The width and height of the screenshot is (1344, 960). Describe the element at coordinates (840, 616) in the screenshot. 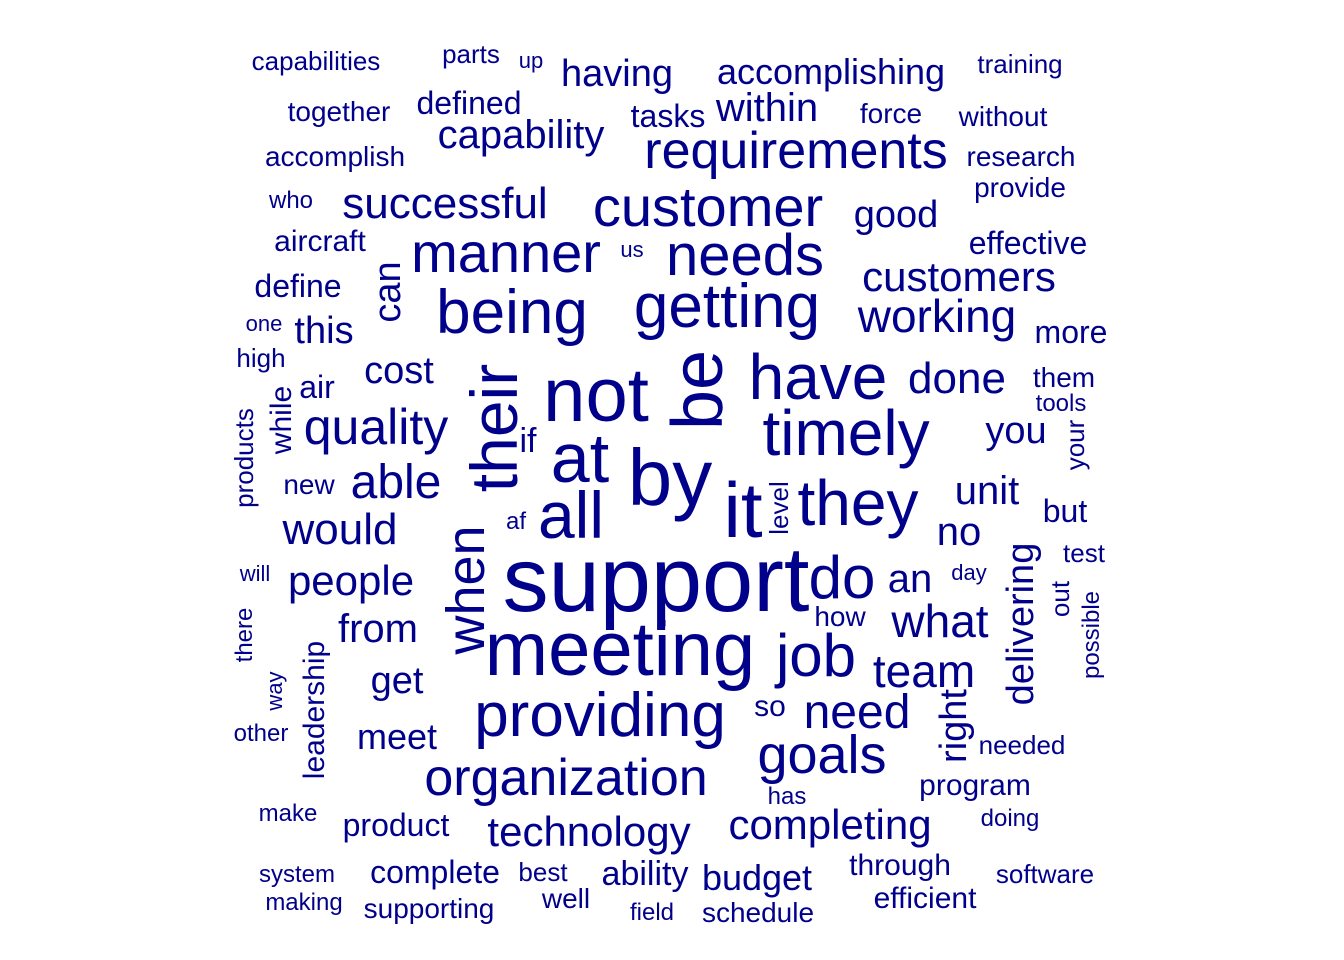

I see `word-how: how` at that location.